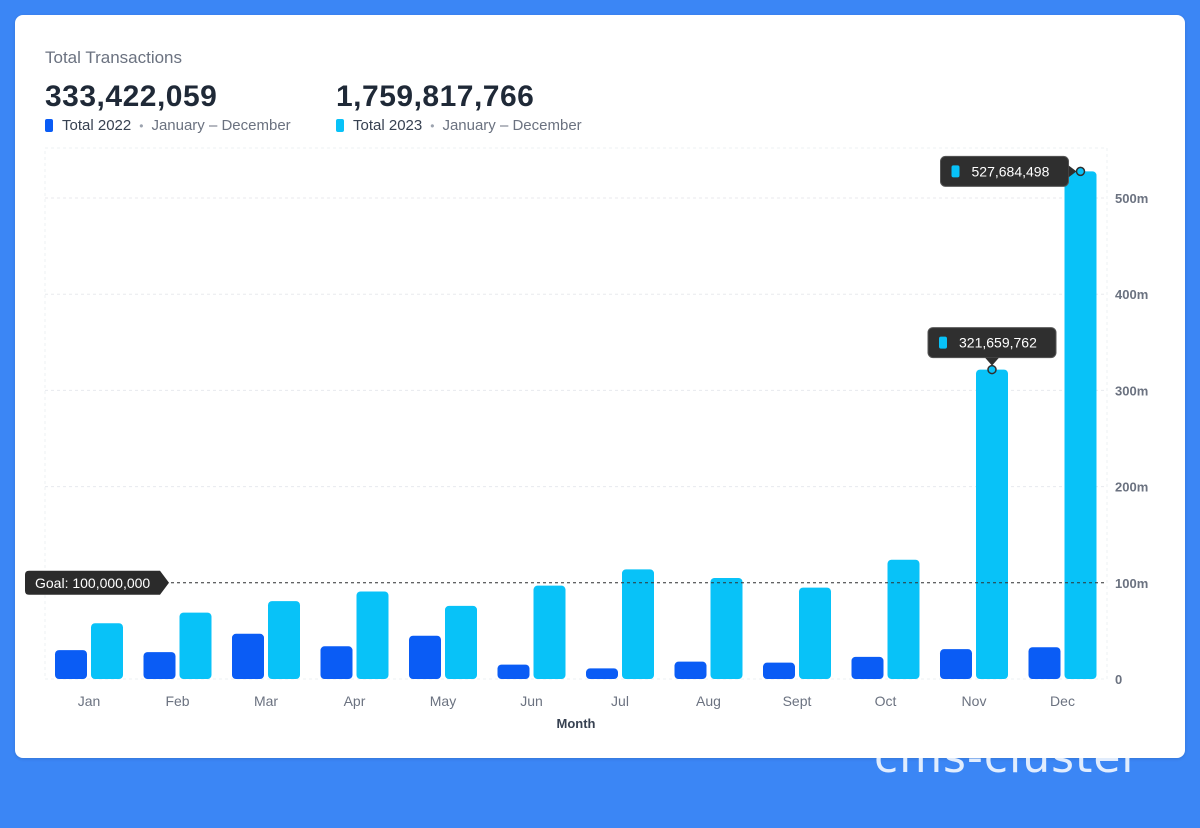 This screenshot has width=1200, height=828. What do you see at coordinates (336, 662) in the screenshot?
I see `bar-2022-apr` at bounding box center [336, 662].